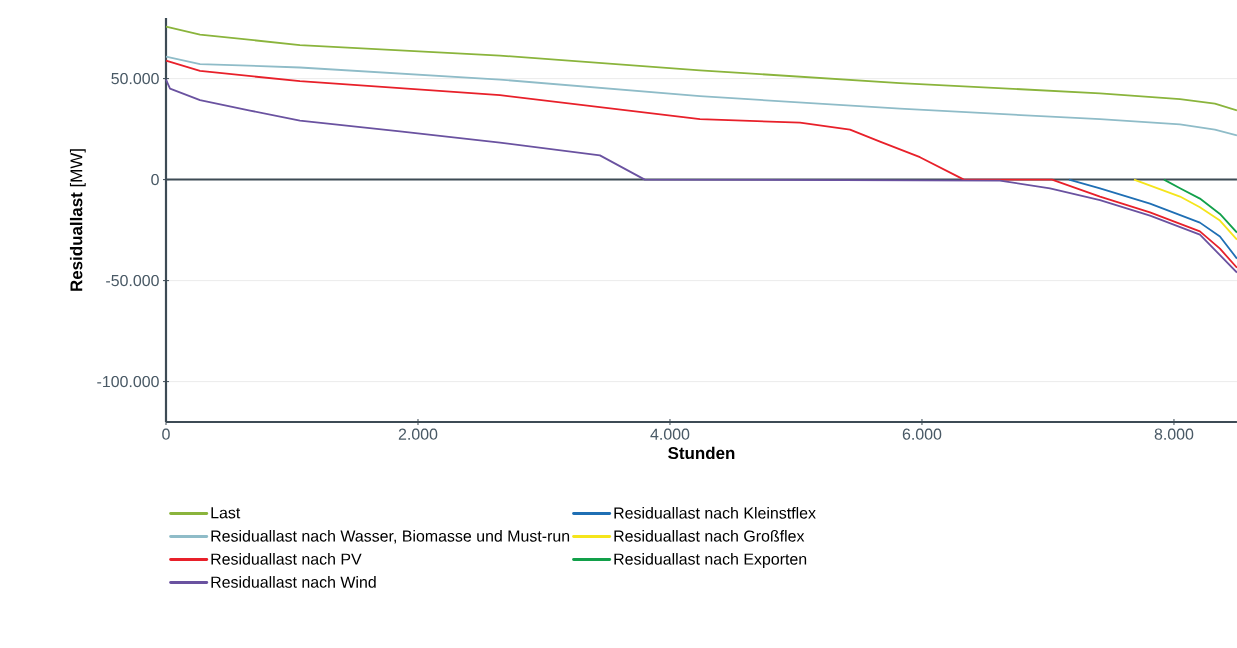 This screenshot has width=1237, height=648. I want to click on legend-label: Residuallast nach Großflex, so click(709, 536).